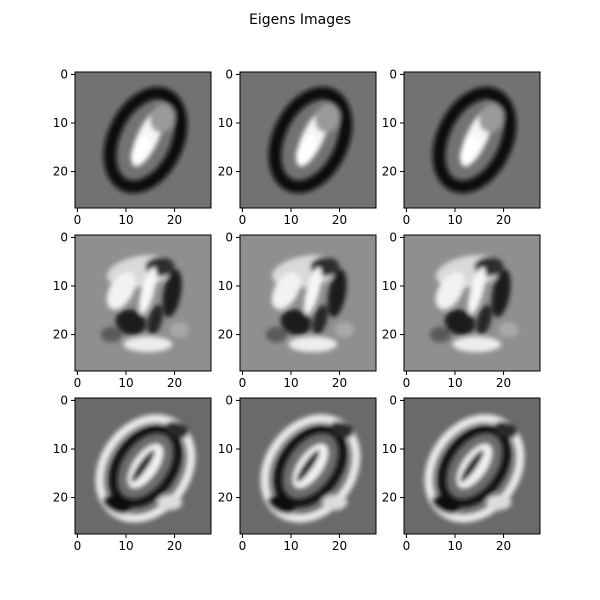 Image resolution: width=600 pixels, height=600 pixels. I want to click on eigen-panel-2: 0 10 20 0 10 20, so click(297, 147).